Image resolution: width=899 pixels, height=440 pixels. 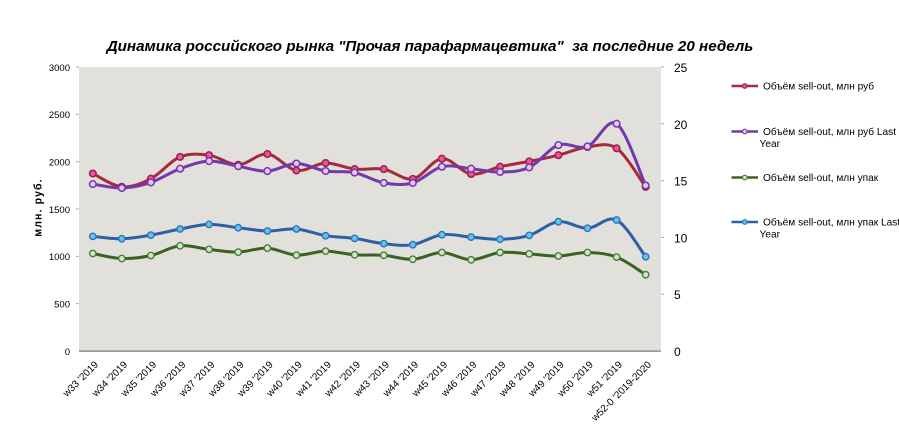 I want to click on svg-text: 25, so click(x=681, y=68).